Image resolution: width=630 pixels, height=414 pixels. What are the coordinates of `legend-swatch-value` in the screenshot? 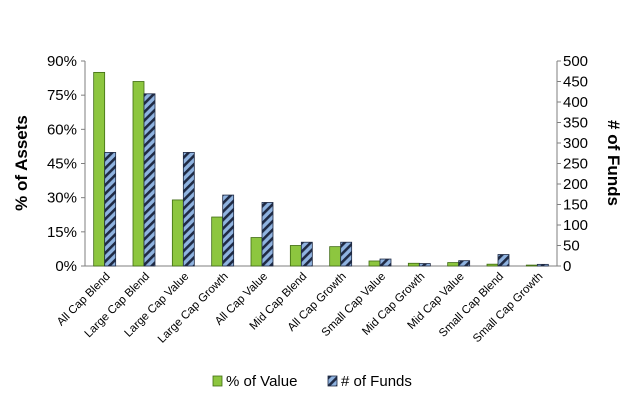 It's located at (217, 381).